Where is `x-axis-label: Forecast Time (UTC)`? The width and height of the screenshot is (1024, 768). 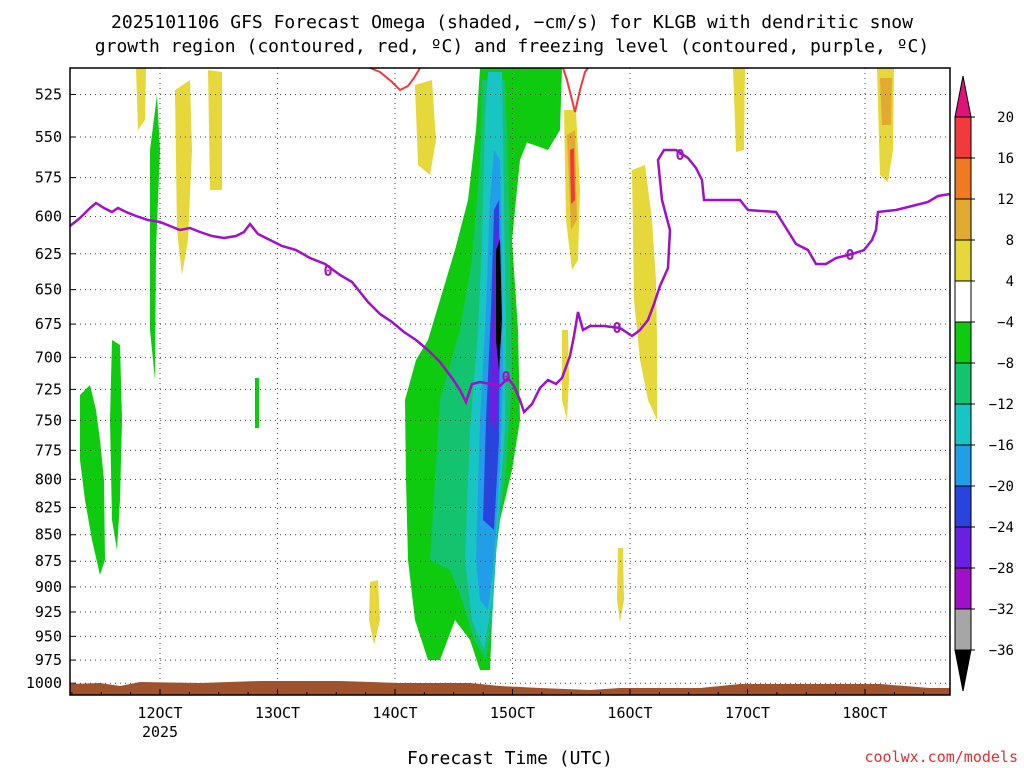
x-axis-label: Forecast Time (UTC) is located at coordinates (510, 758).